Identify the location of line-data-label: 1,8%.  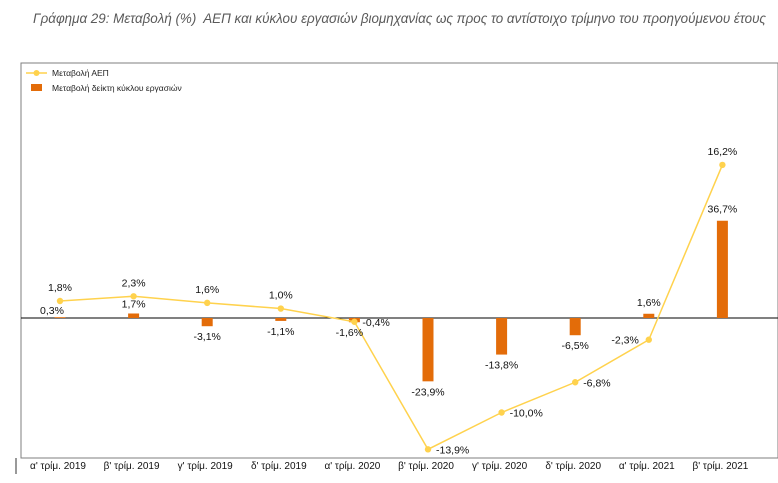
(60, 288).